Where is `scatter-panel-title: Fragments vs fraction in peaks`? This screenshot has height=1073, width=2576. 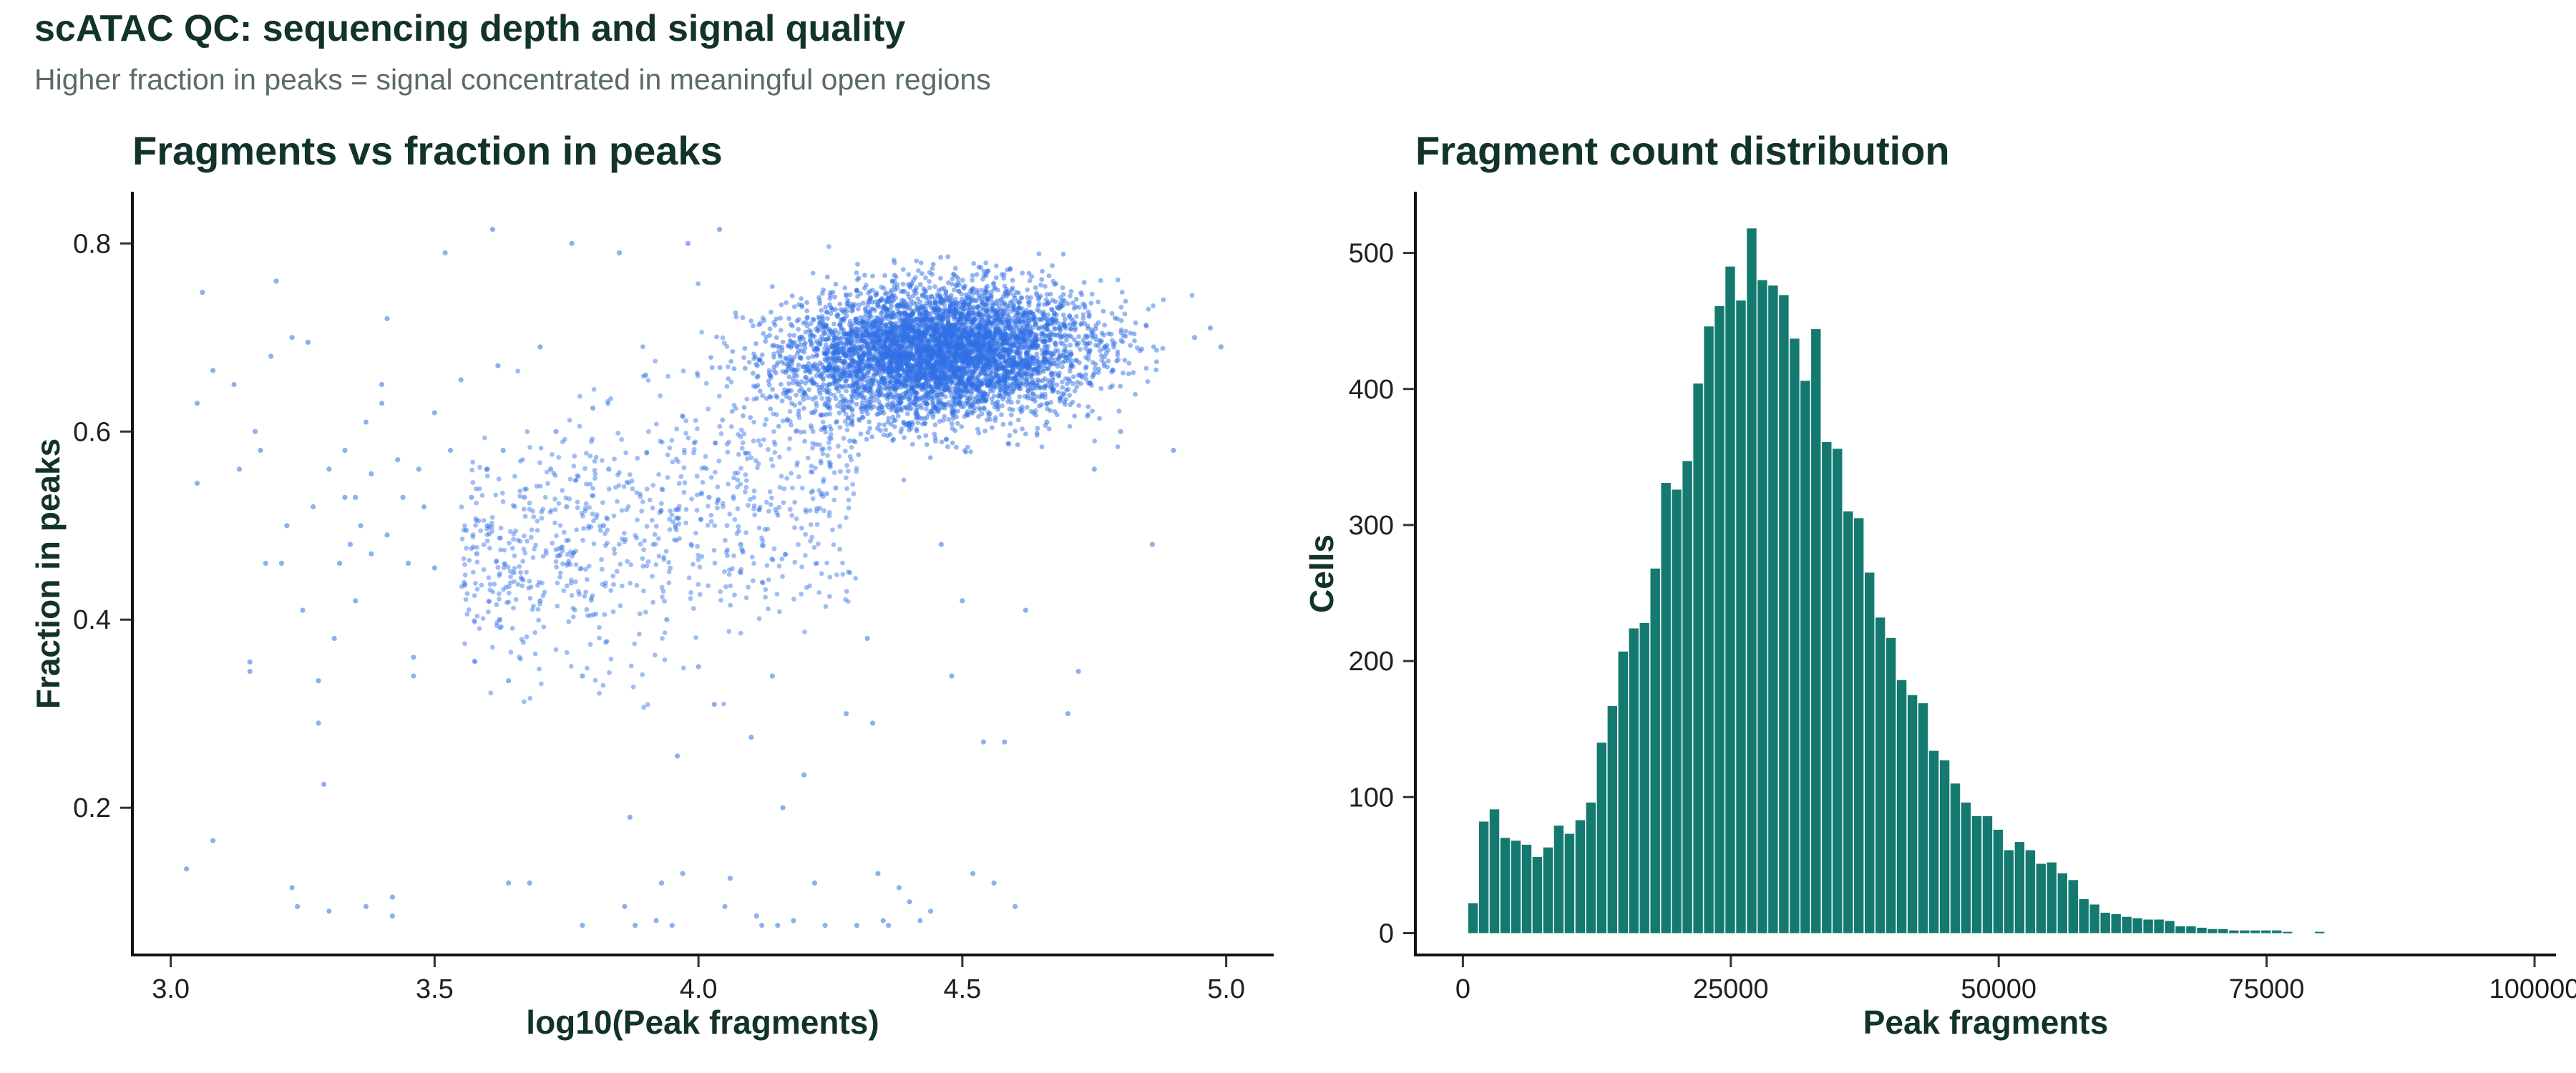 scatter-panel-title: Fragments vs fraction in peaks is located at coordinates (427, 150).